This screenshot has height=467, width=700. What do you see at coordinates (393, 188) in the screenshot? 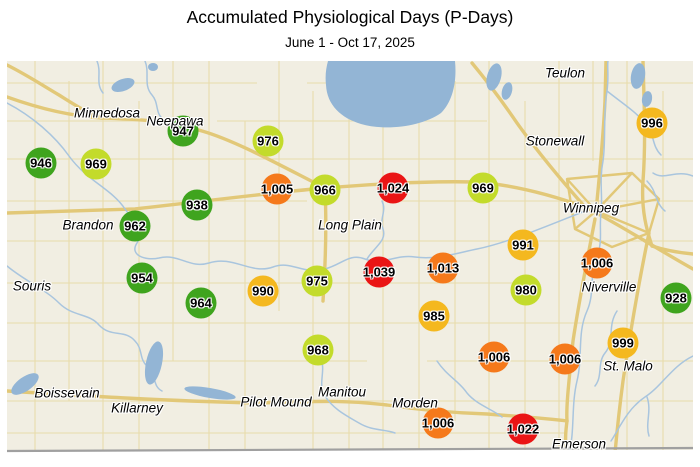
I see `station-marker: 1,024` at bounding box center [393, 188].